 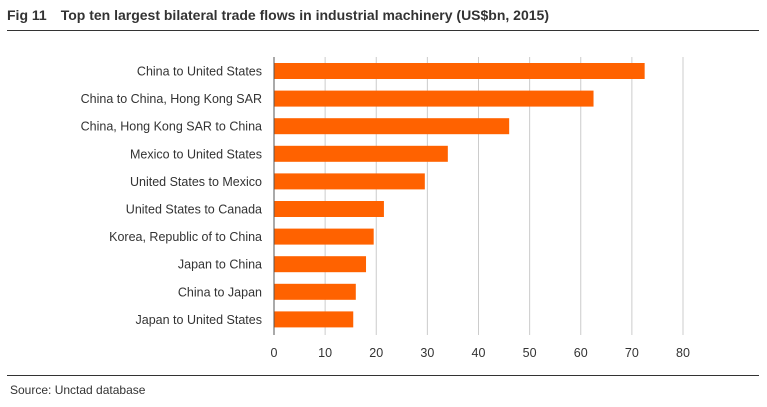 What do you see at coordinates (199, 320) in the screenshot?
I see `category-label: Japan to United States` at bounding box center [199, 320].